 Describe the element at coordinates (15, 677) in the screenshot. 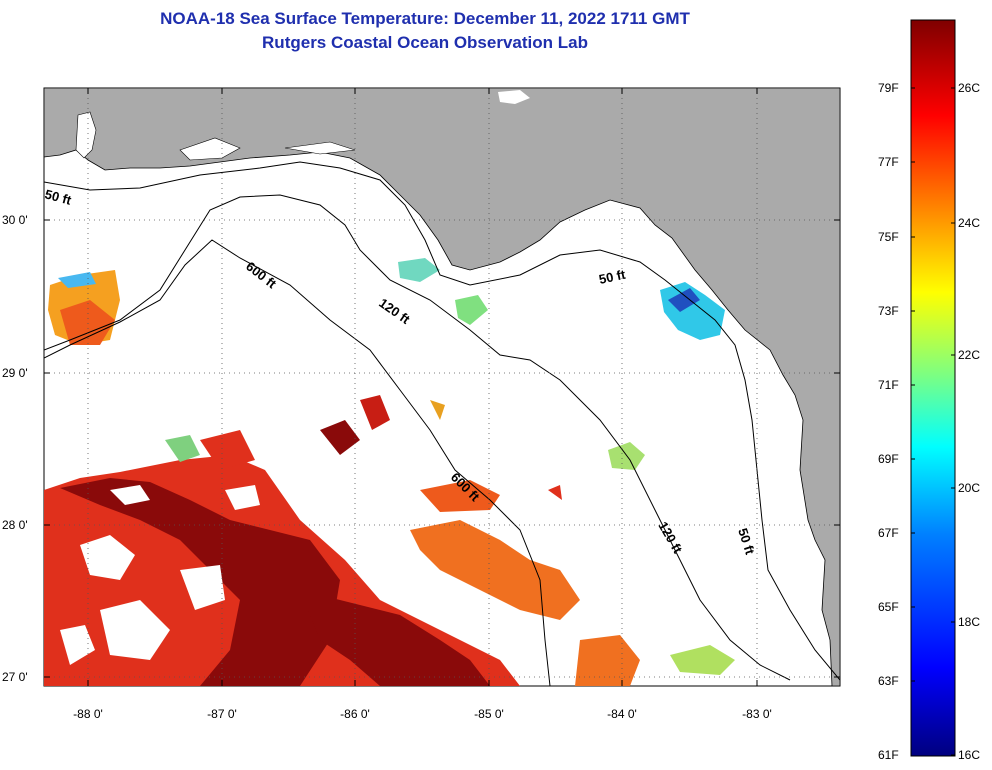

I see `lat-tick-label: 27 0'` at that location.